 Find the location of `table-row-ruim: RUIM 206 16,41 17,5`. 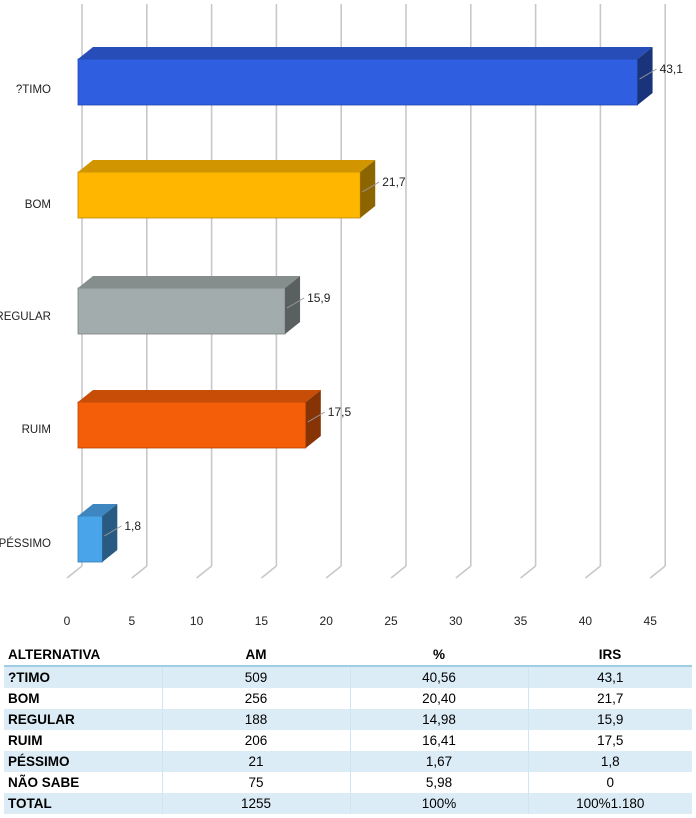

table-row-ruim: RUIM 206 16,41 17,5 is located at coordinates (348, 740).